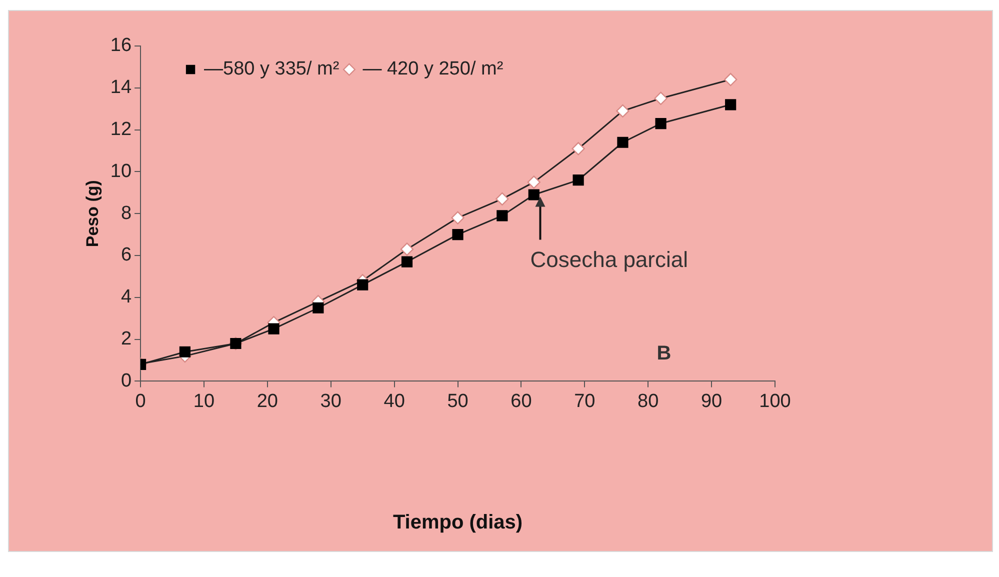 Image resolution: width=999 pixels, height=577 pixels. What do you see at coordinates (126, 339) in the screenshot?
I see `y-tick-label: 2` at bounding box center [126, 339].